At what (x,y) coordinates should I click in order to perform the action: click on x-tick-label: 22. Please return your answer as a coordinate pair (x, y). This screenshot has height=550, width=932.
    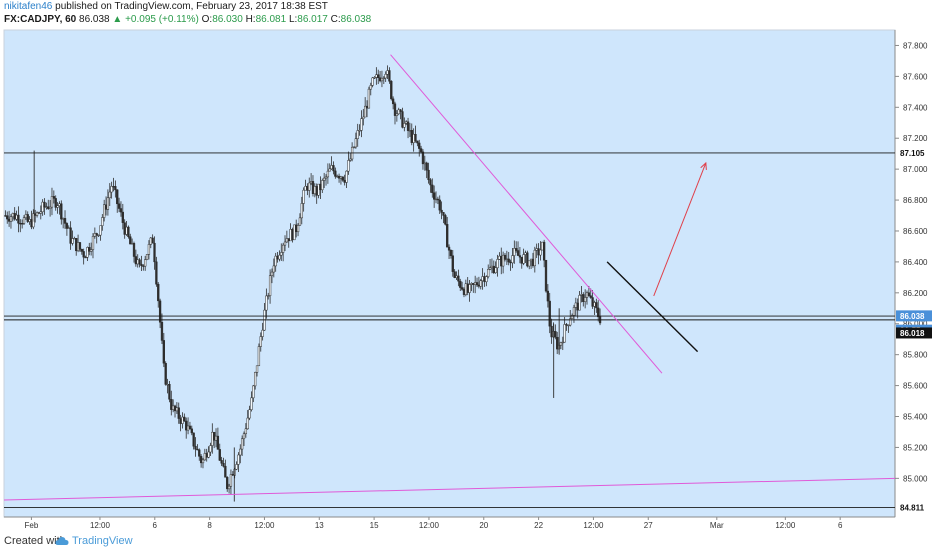
    Looking at the image, I should click on (538, 525).